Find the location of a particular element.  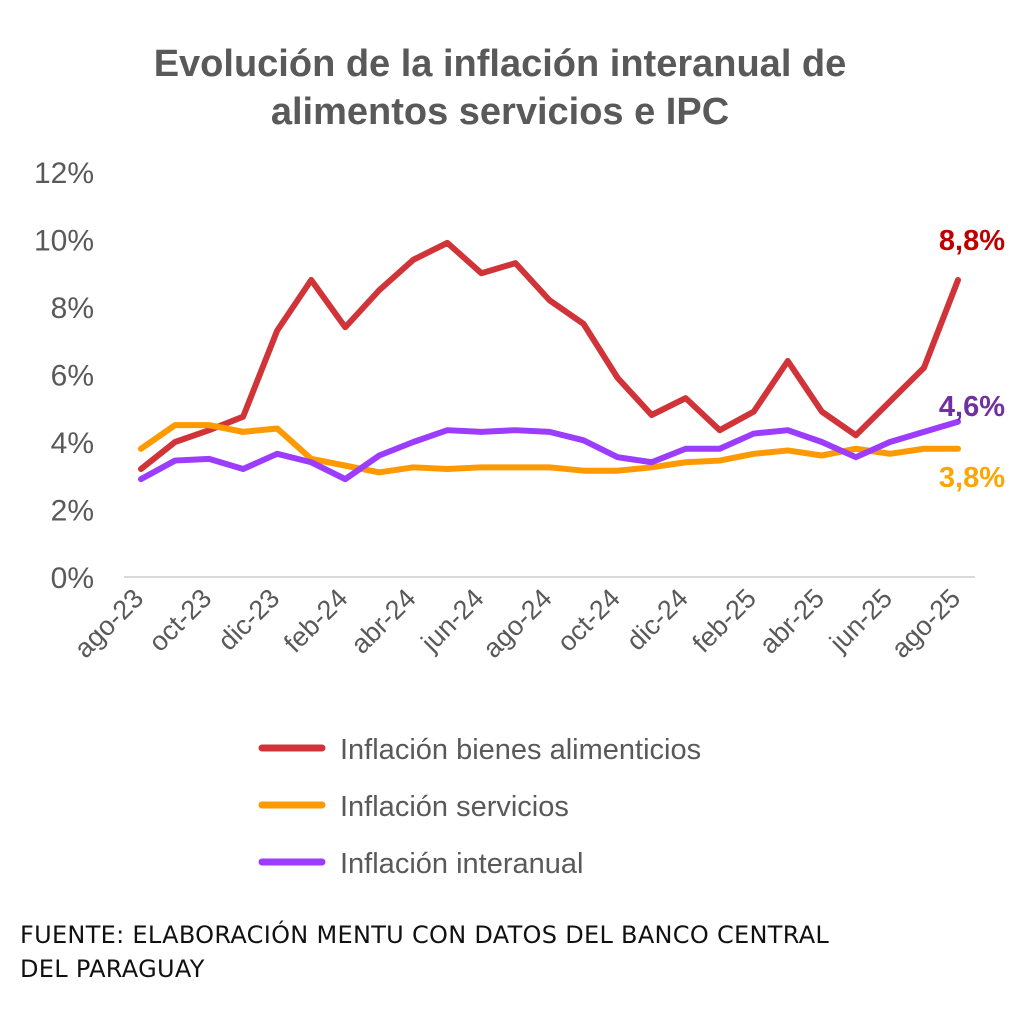

x-tick-label: jun-25 is located at coordinates (860, 620).